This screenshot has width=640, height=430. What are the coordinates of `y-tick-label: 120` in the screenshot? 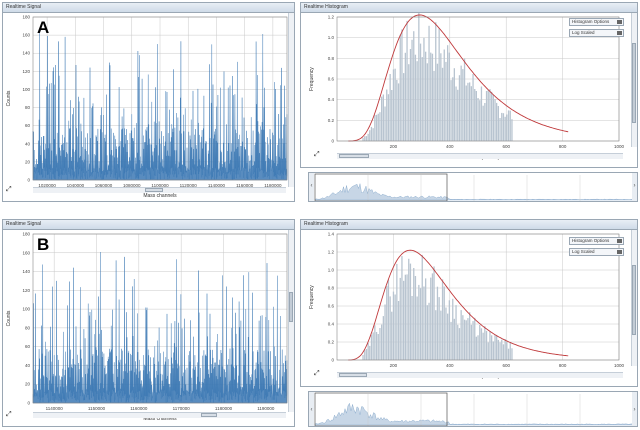 It's located at (26, 71).